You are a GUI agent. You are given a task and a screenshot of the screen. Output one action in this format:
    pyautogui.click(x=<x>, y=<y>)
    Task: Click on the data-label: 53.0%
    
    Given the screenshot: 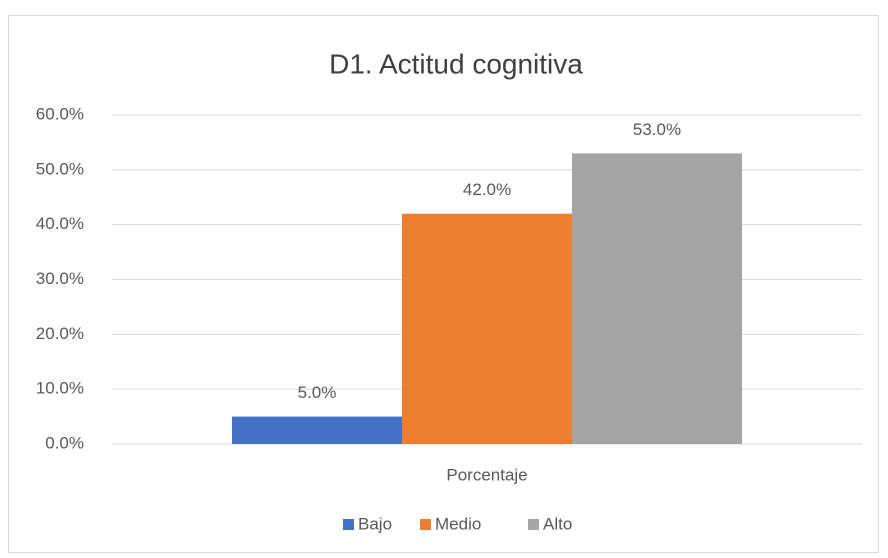 What is the action you would take?
    pyautogui.click(x=657, y=129)
    